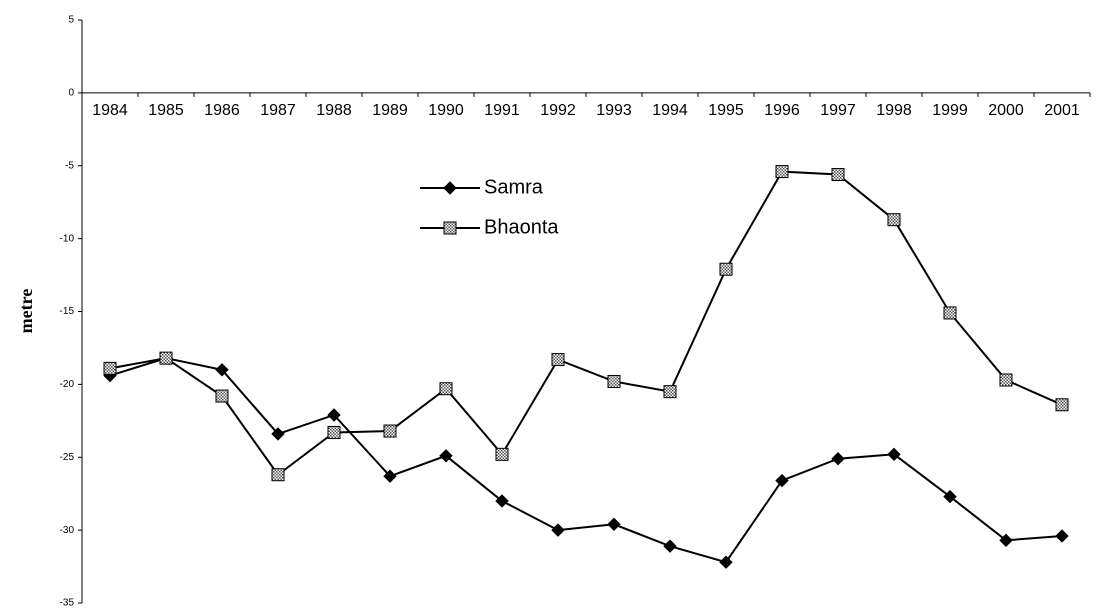 This screenshot has height=611, width=1105. I want to click on x-tick-label: 1990, so click(446, 110).